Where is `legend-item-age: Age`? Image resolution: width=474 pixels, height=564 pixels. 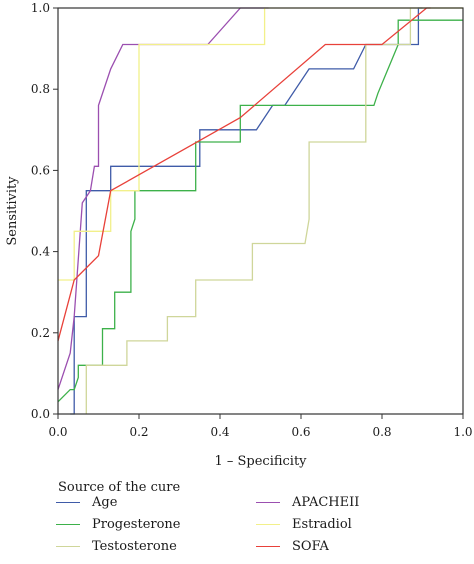
legend-item-age: Age is located at coordinates (86, 502).